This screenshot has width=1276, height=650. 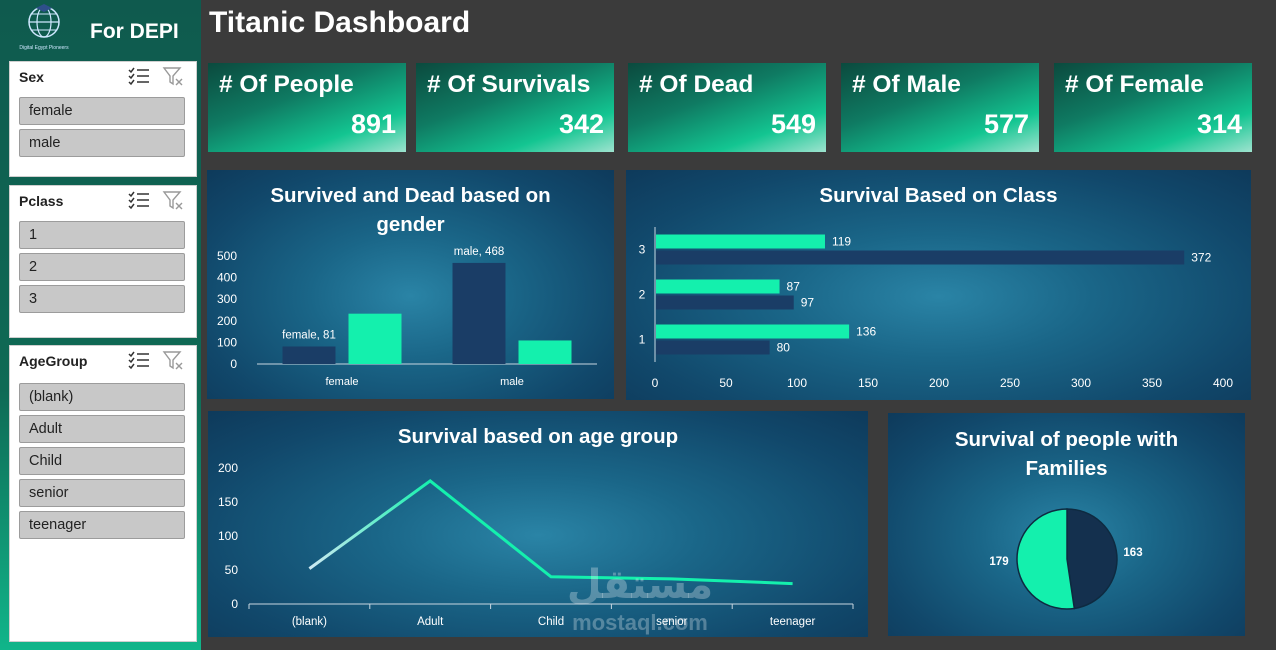 What do you see at coordinates (797, 383) in the screenshot?
I see `x-tick-label: 100` at bounding box center [797, 383].